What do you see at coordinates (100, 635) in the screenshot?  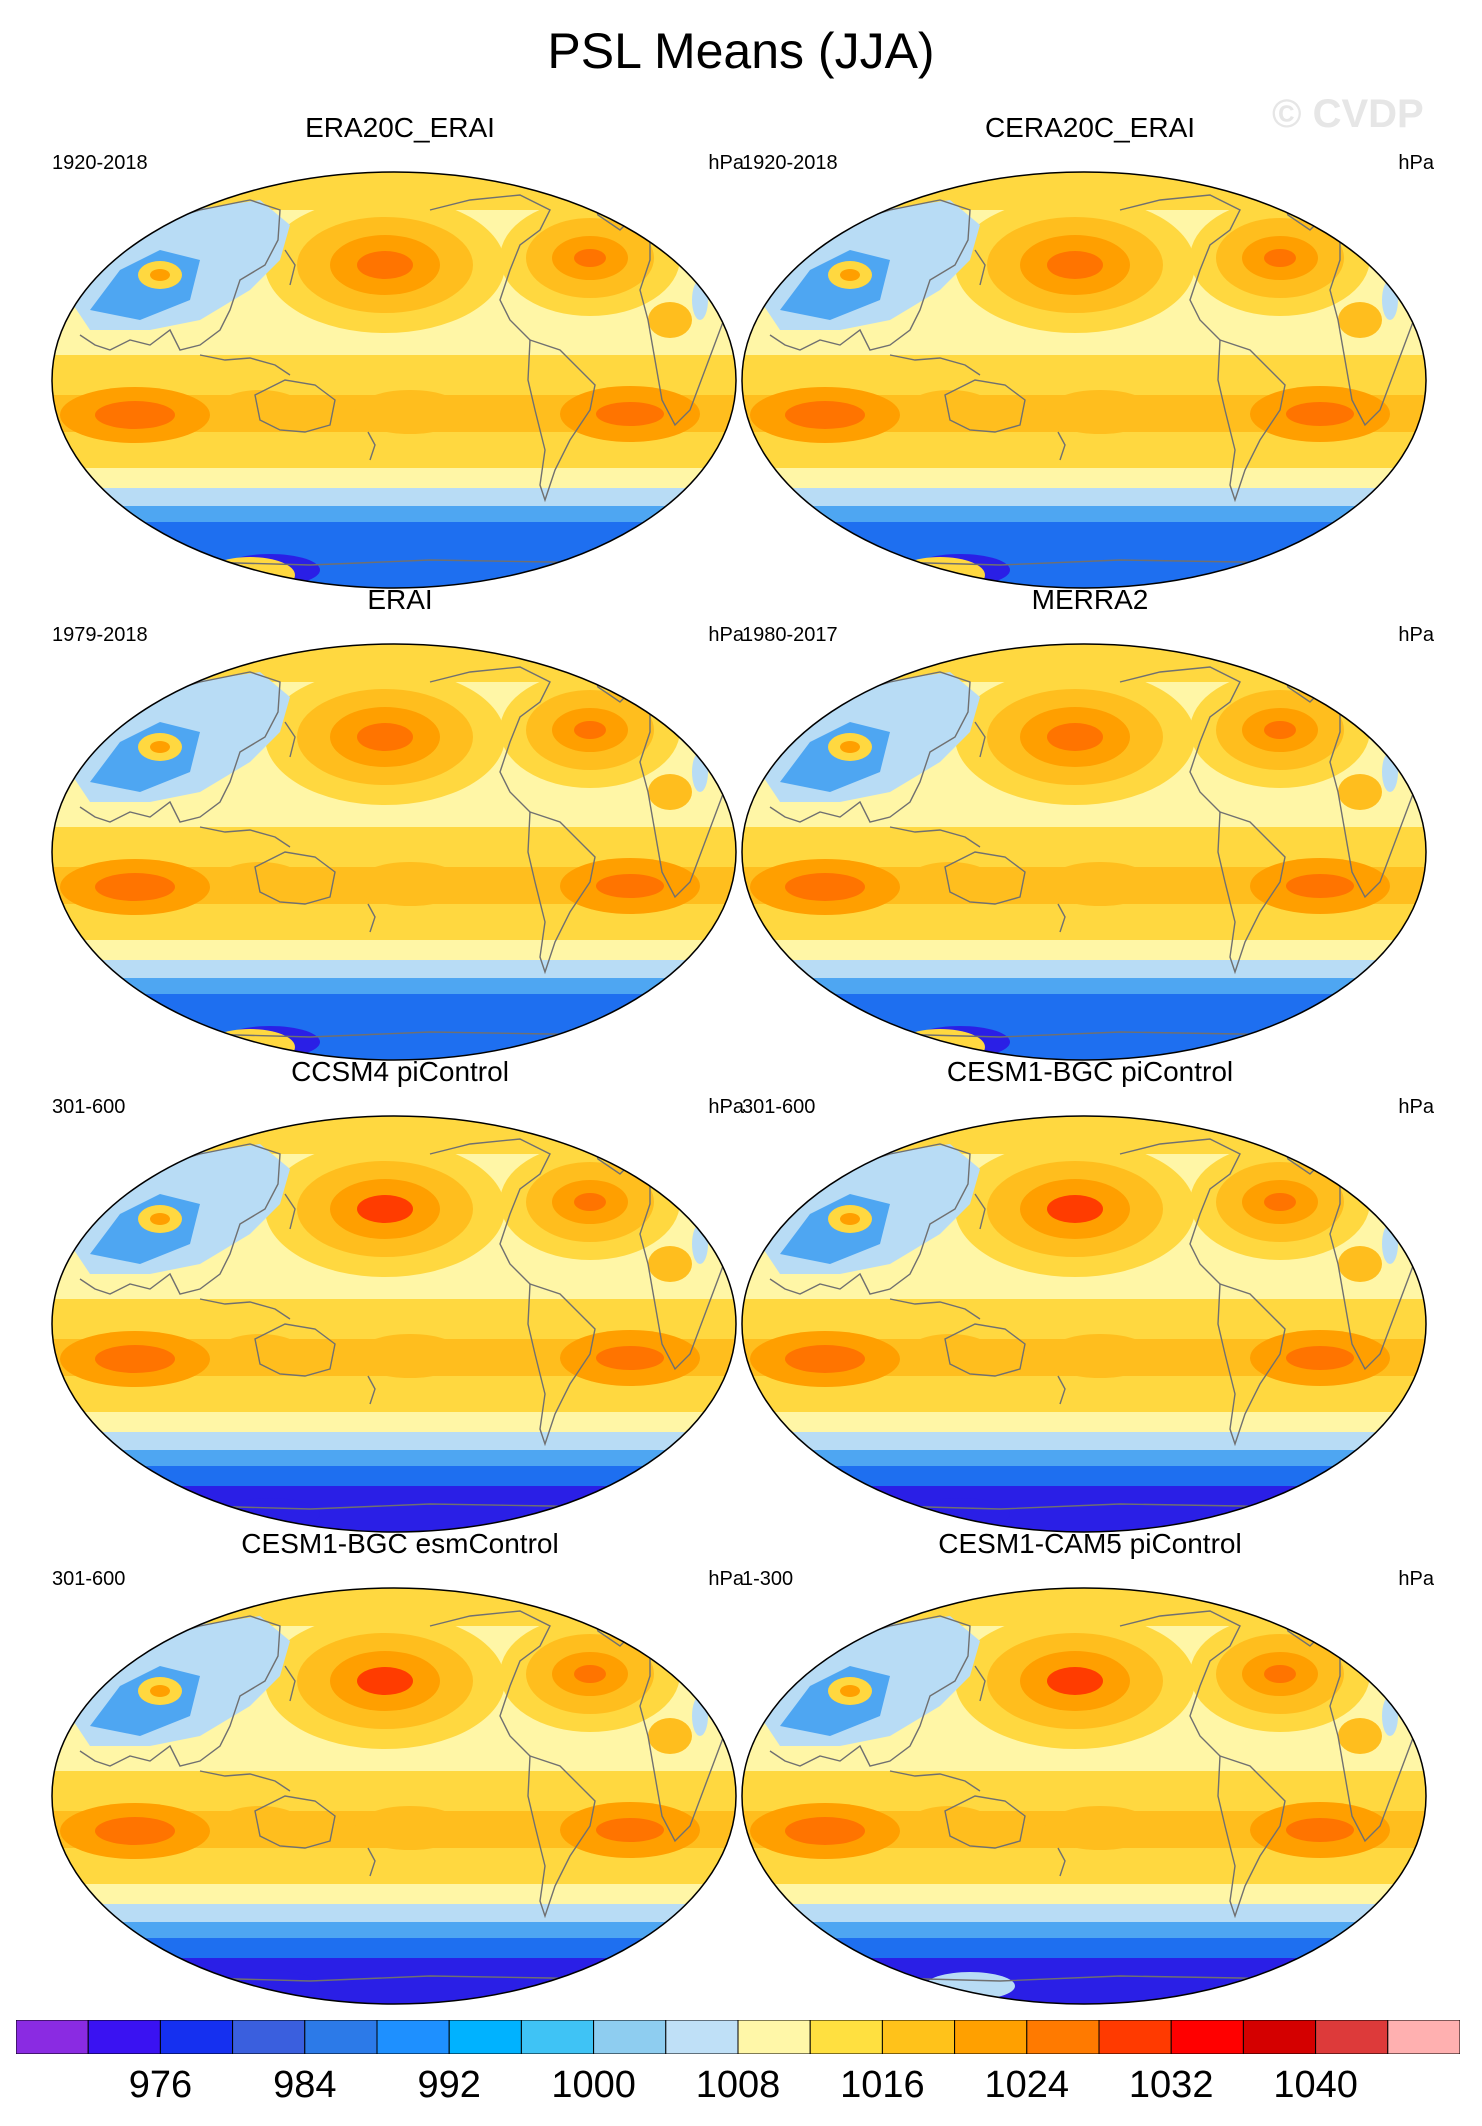 I see `panel-period: 1979-2018` at bounding box center [100, 635].